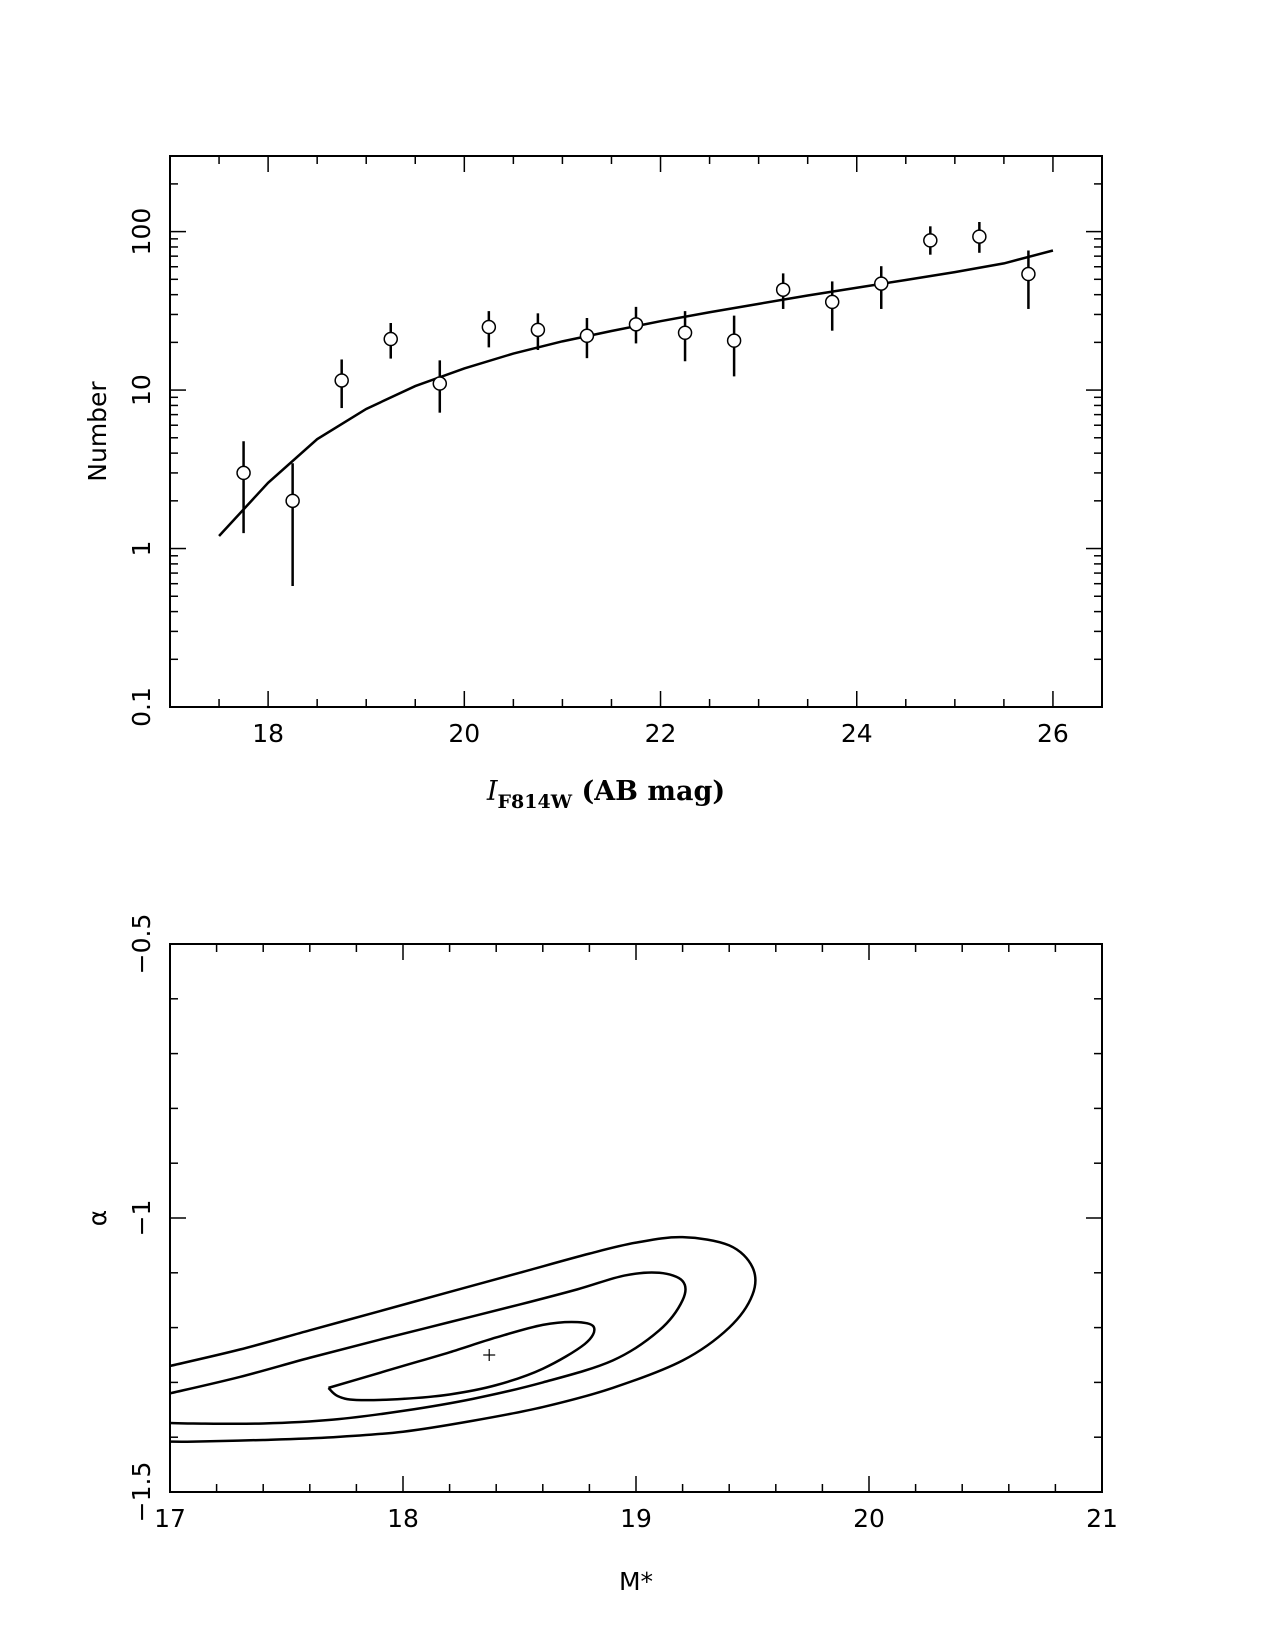  I want to click on top-x-tick-label: 20, so click(464, 733).